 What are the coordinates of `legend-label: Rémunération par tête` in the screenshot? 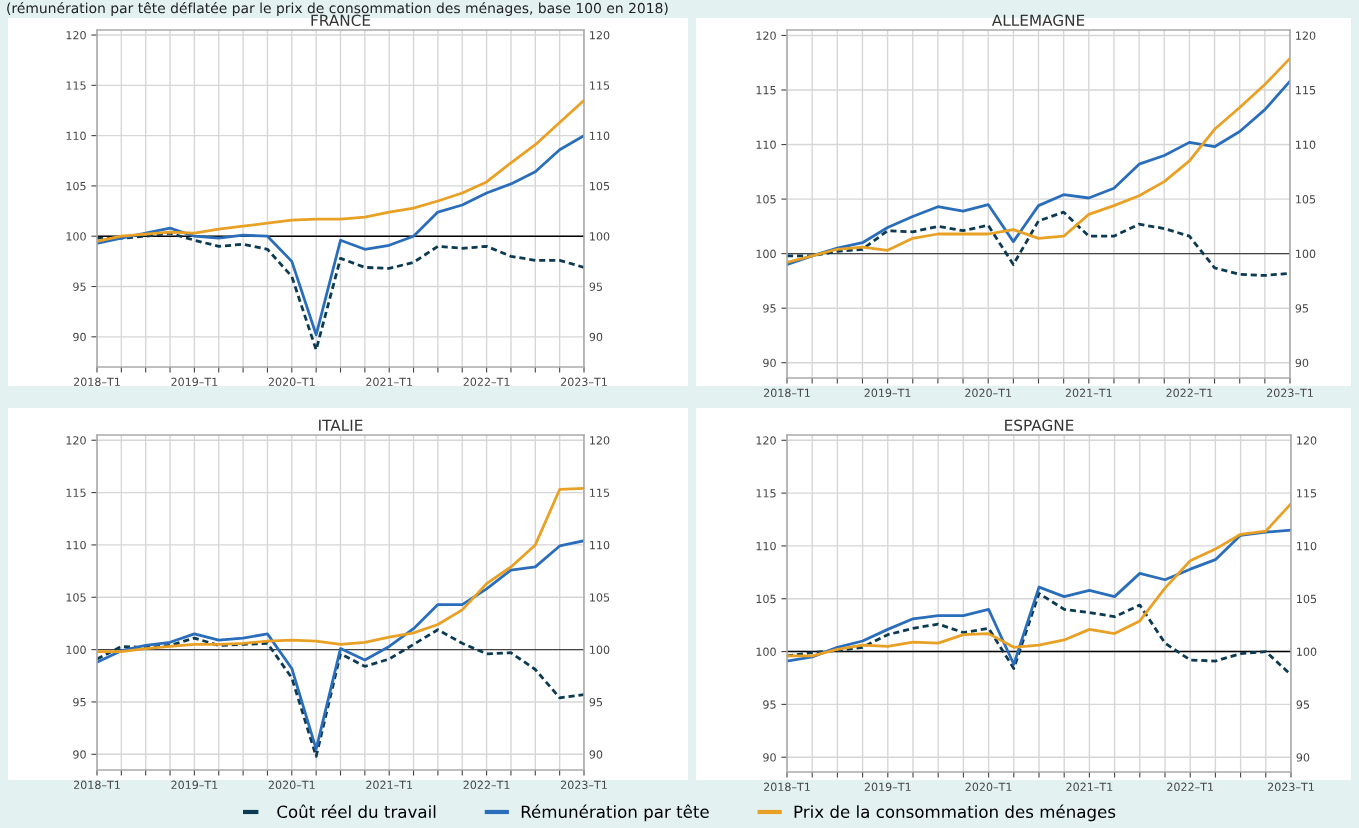 It's located at (615, 813).